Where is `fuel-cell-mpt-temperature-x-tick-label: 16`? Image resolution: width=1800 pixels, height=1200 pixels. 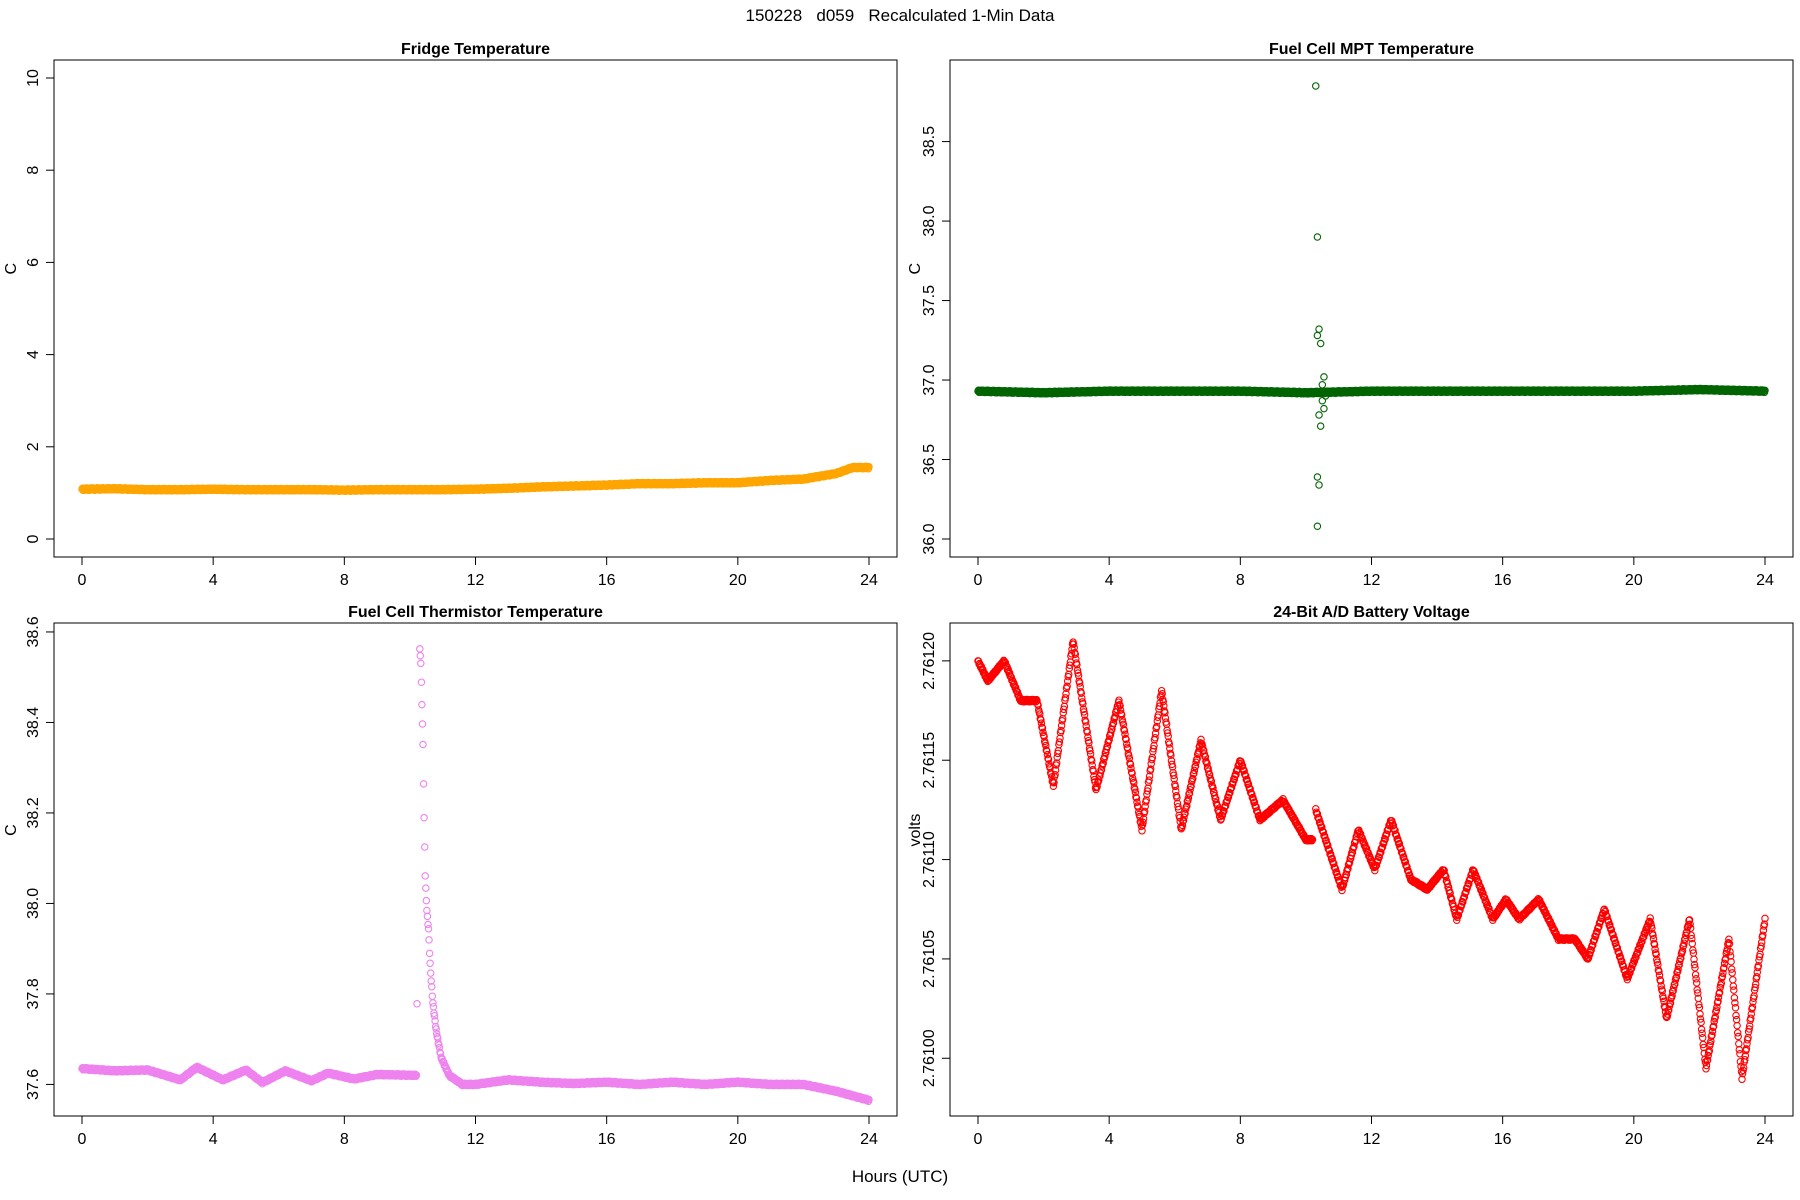 fuel-cell-mpt-temperature-x-tick-label: 16 is located at coordinates (1503, 580).